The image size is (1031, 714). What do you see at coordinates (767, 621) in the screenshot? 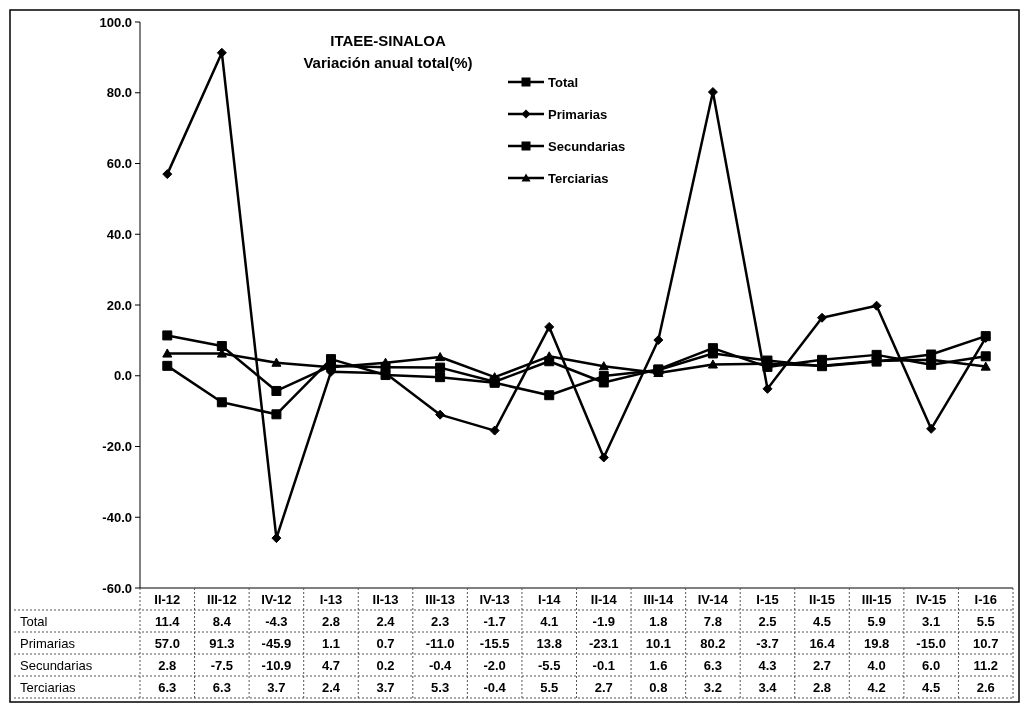
I see `data-label: 2.5` at bounding box center [767, 621].